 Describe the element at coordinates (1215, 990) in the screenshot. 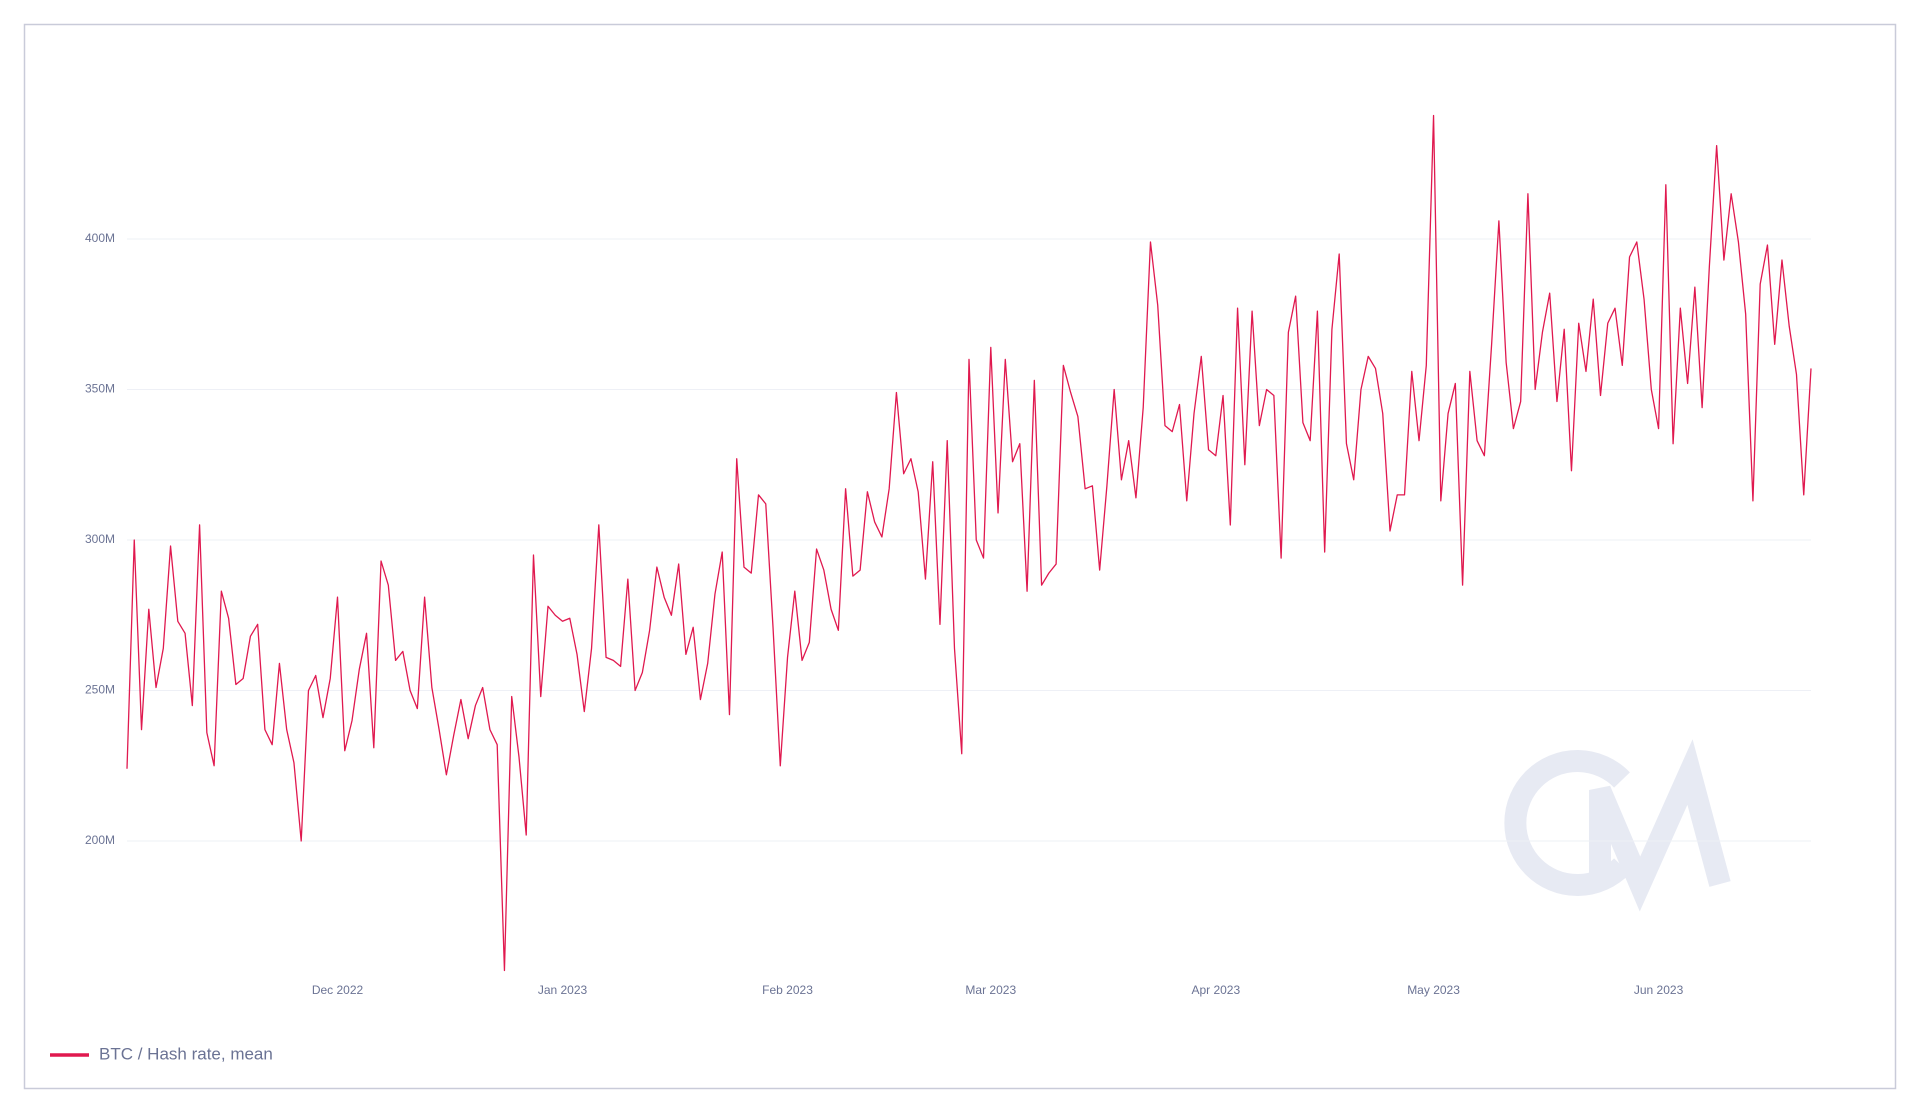

I see `x-tick-label: Apr 2023` at that location.